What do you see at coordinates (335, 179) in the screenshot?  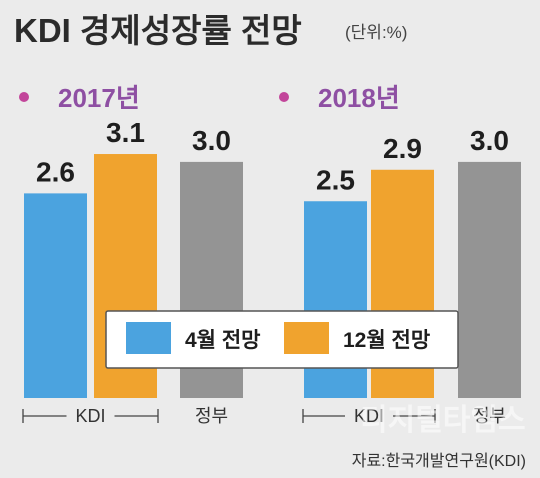 I see `value-label: 2.5` at bounding box center [335, 179].